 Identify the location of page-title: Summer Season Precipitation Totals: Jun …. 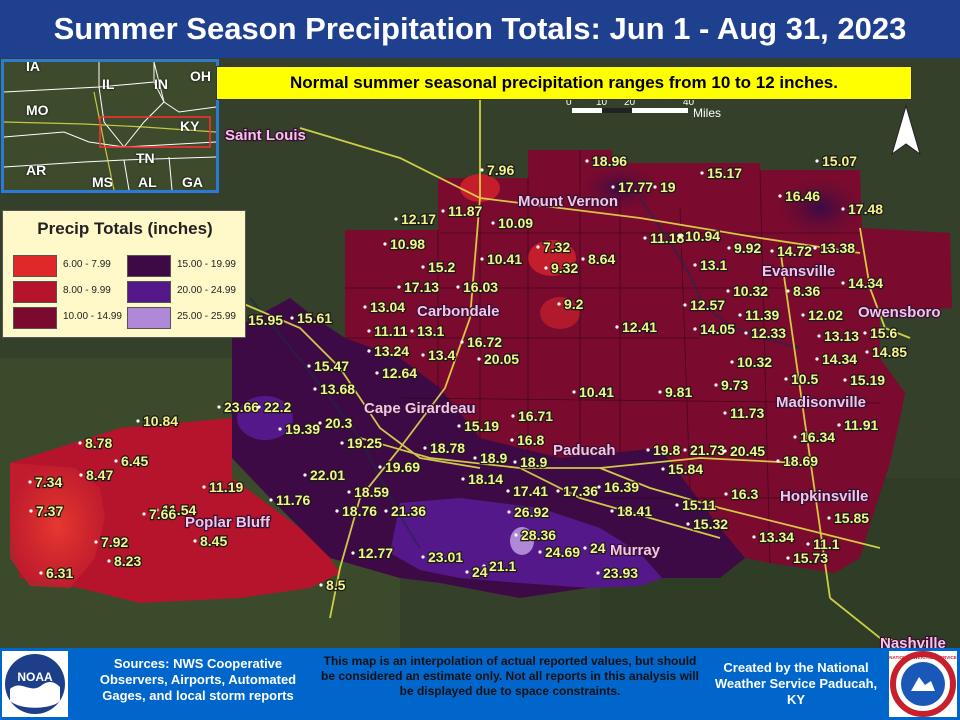
(480, 28).